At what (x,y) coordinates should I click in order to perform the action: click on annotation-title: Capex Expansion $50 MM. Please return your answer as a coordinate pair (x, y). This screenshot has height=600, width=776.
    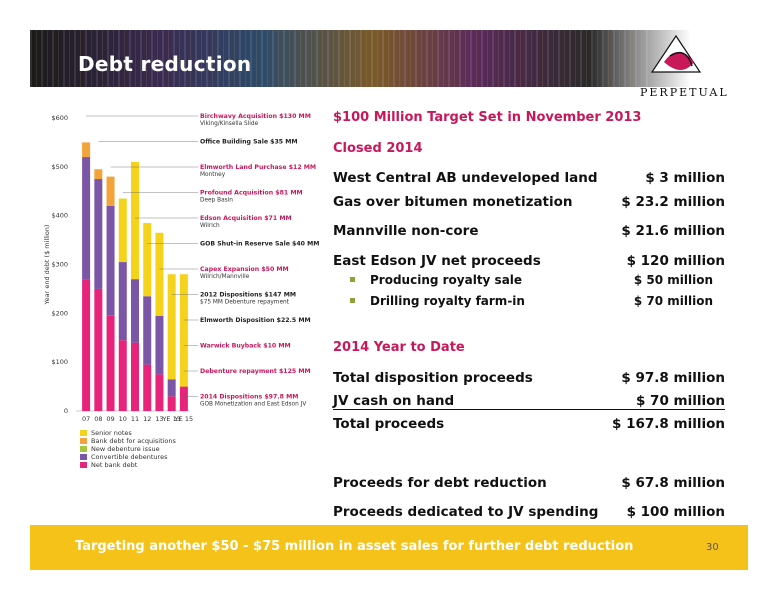
    Looking at the image, I should click on (244, 269).